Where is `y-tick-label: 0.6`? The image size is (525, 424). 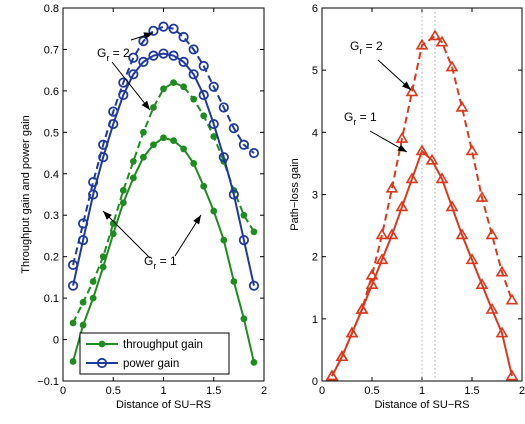 y-tick-label: 0.6 is located at coordinates (51, 92).